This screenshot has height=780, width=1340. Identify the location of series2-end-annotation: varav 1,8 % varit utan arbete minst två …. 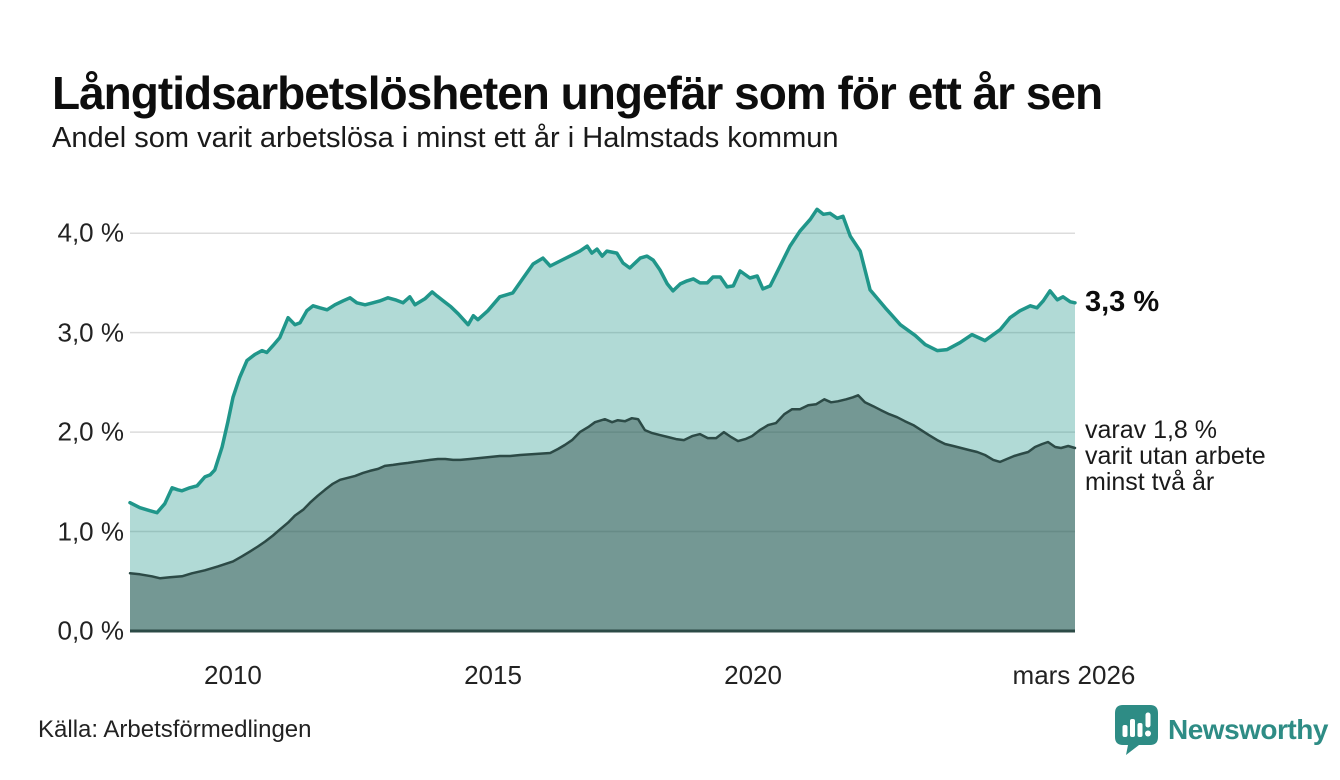
(1175, 456).